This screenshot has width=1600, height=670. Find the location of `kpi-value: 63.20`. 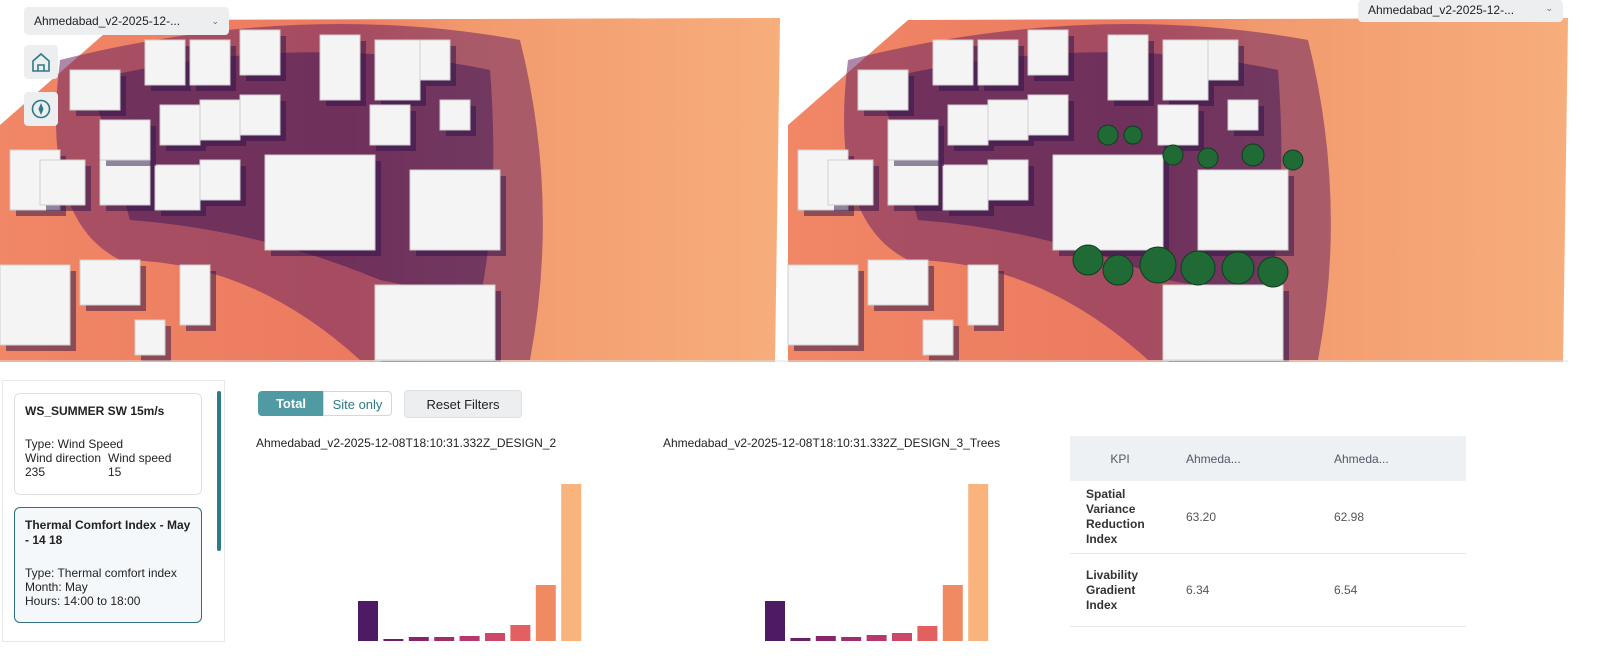

kpi-value: 63.20 is located at coordinates (1244, 517).